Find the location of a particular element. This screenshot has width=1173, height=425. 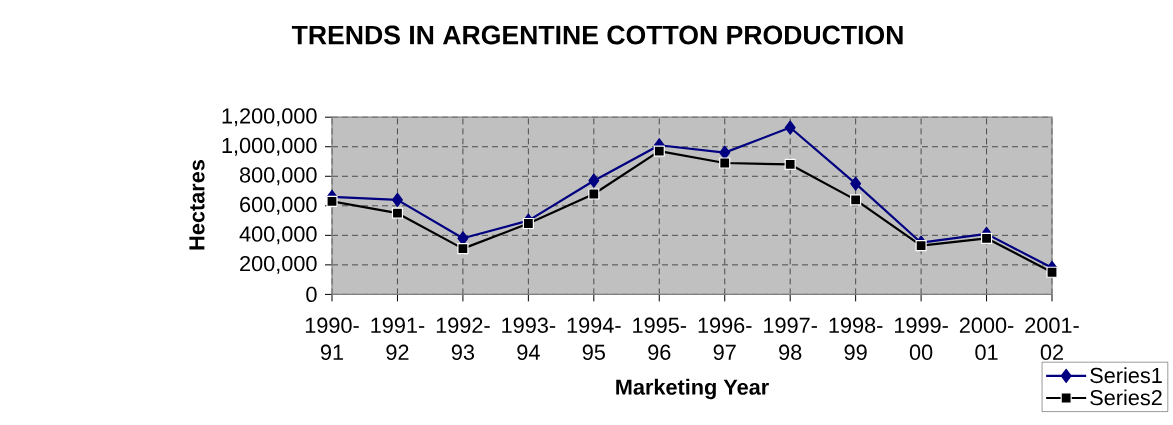

x-tick-label: 1993-94 is located at coordinates (529, 338).